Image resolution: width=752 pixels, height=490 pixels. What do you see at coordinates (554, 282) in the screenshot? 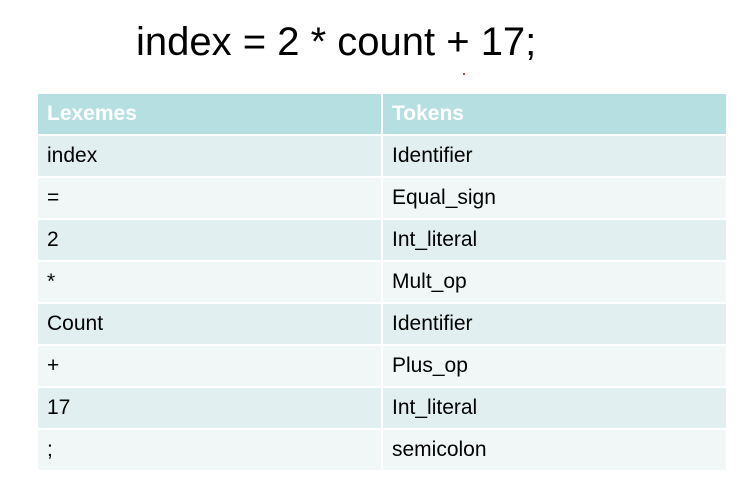
I see `token-cell: Mult_op` at bounding box center [554, 282].